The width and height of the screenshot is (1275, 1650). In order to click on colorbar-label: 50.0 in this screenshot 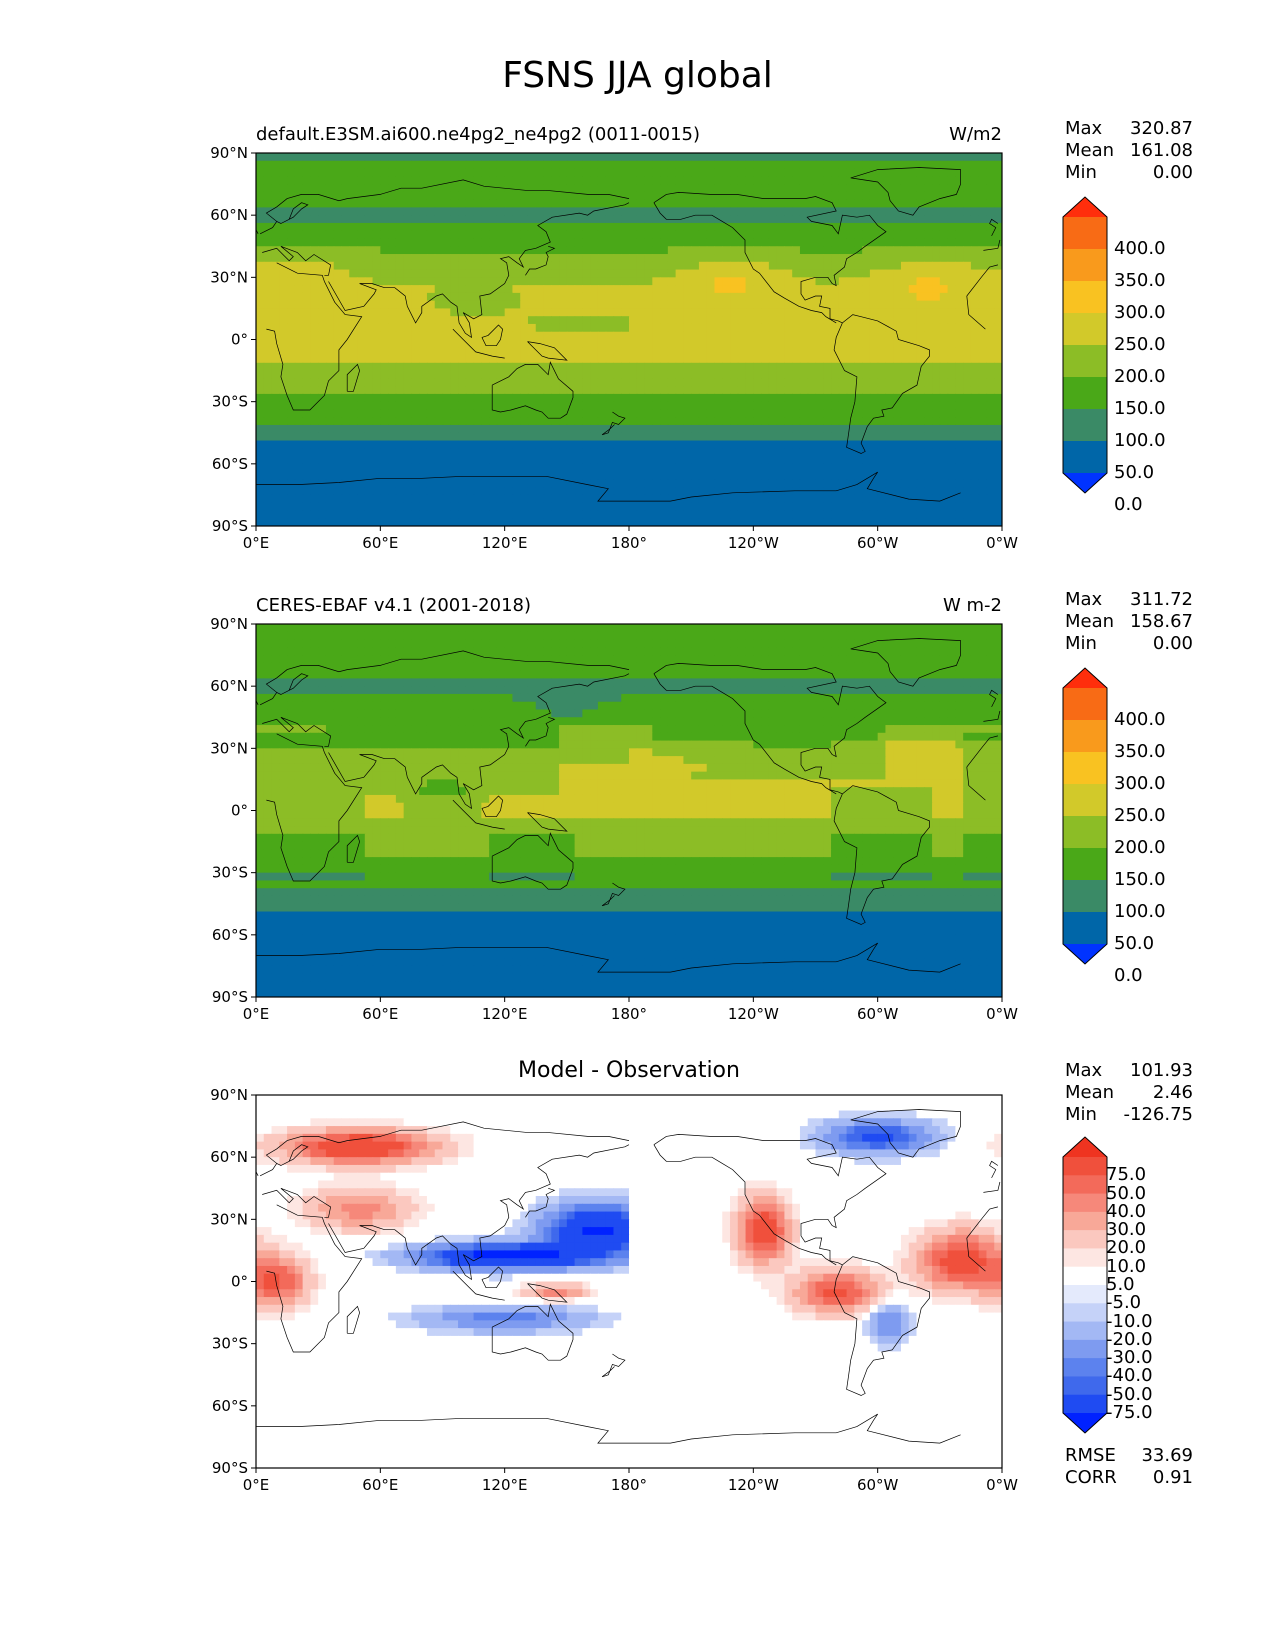, I will do `click(1134, 943)`.